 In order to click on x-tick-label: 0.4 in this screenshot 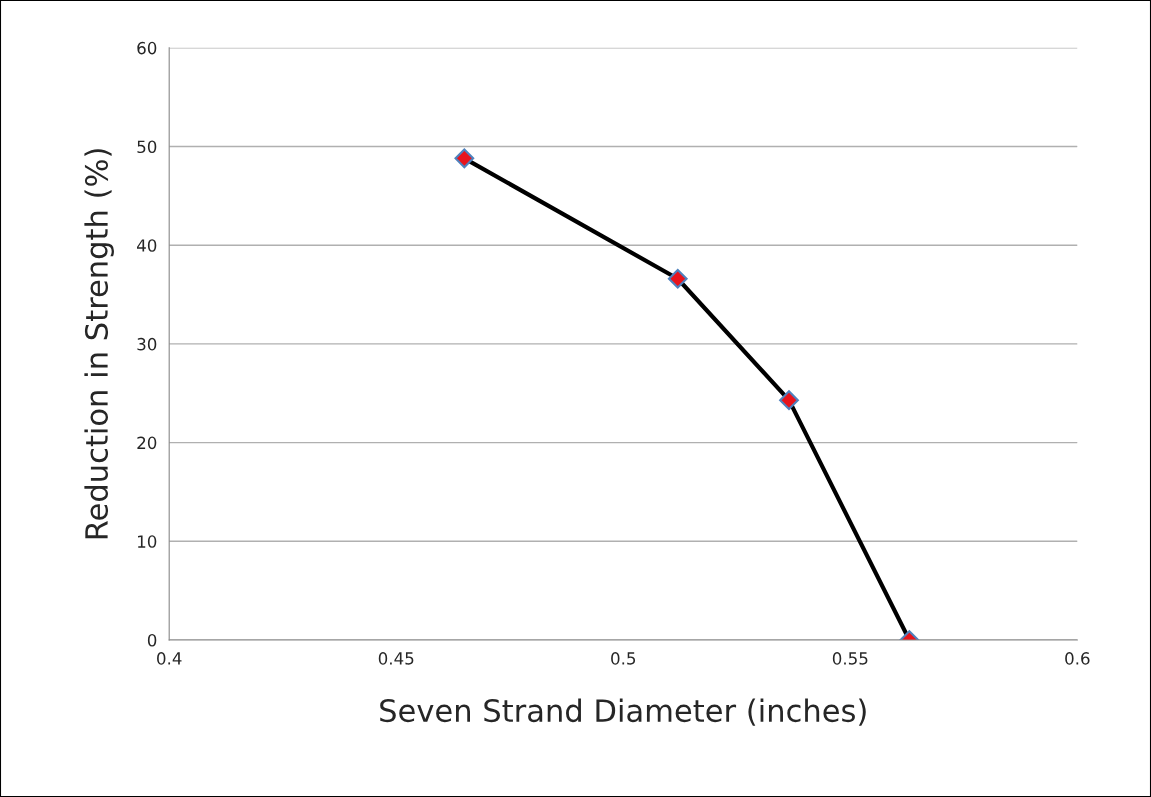, I will do `click(169, 658)`.